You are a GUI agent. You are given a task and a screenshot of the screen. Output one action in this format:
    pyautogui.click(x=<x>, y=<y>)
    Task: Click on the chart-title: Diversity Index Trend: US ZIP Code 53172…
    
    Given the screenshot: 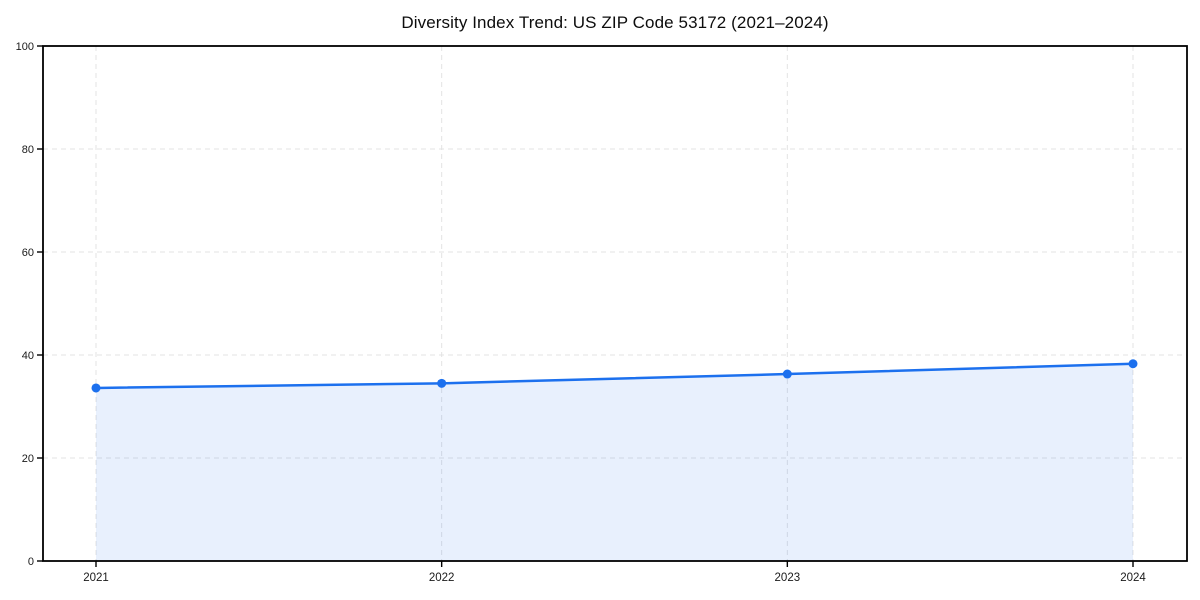 What is the action you would take?
    pyautogui.click(x=615, y=22)
    